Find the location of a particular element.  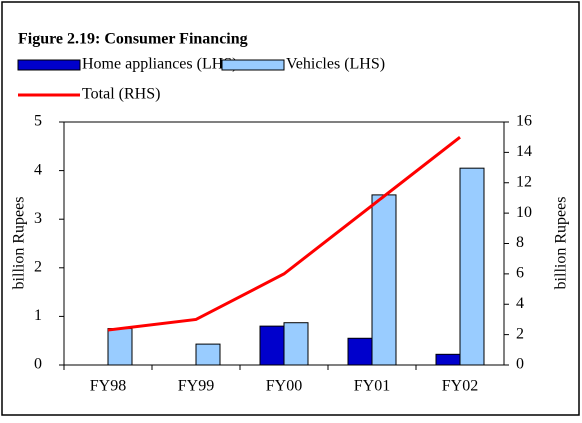

y2-tick-label: 8 is located at coordinates (520, 242).